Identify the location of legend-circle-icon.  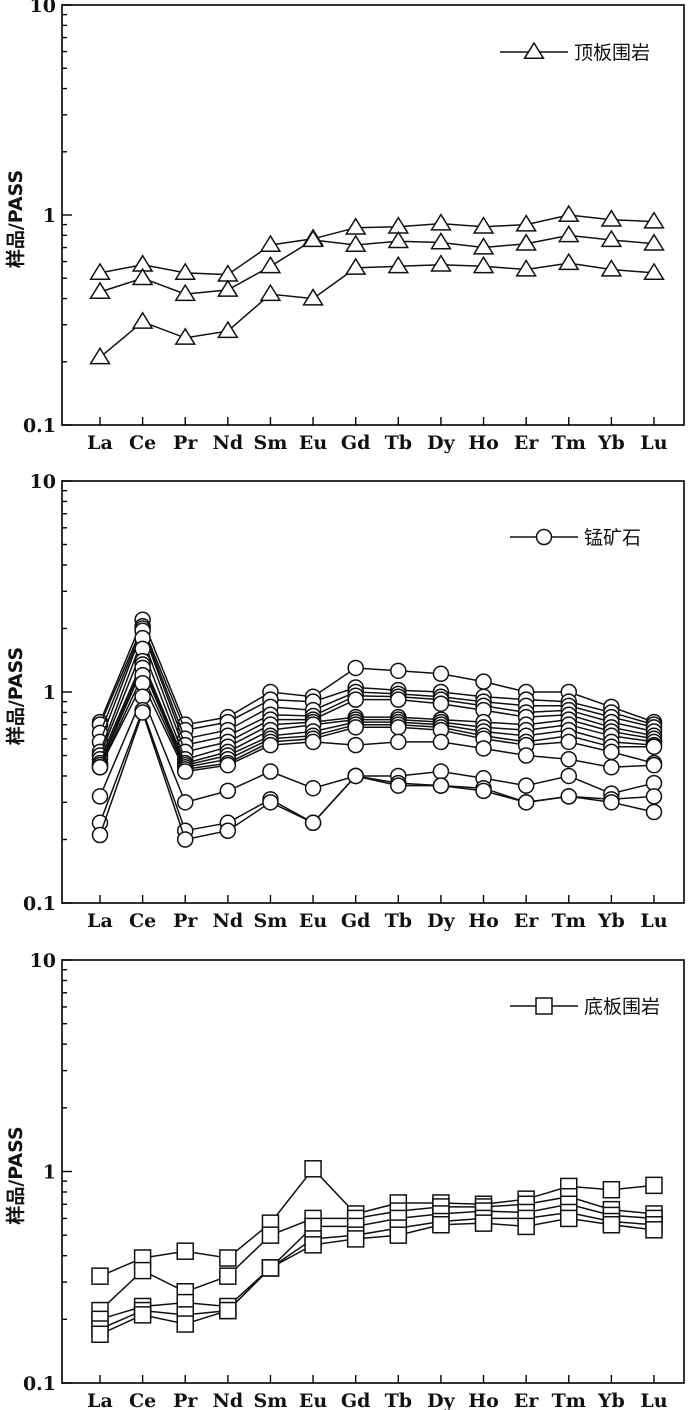
(544, 537).